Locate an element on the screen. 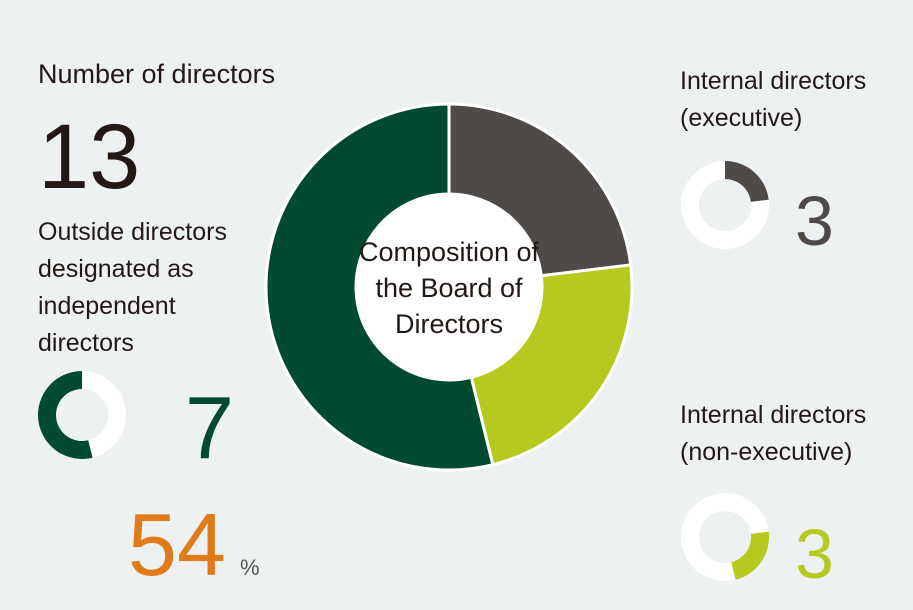 This screenshot has height=610, width=913. donut-hole is located at coordinates (449, 287).